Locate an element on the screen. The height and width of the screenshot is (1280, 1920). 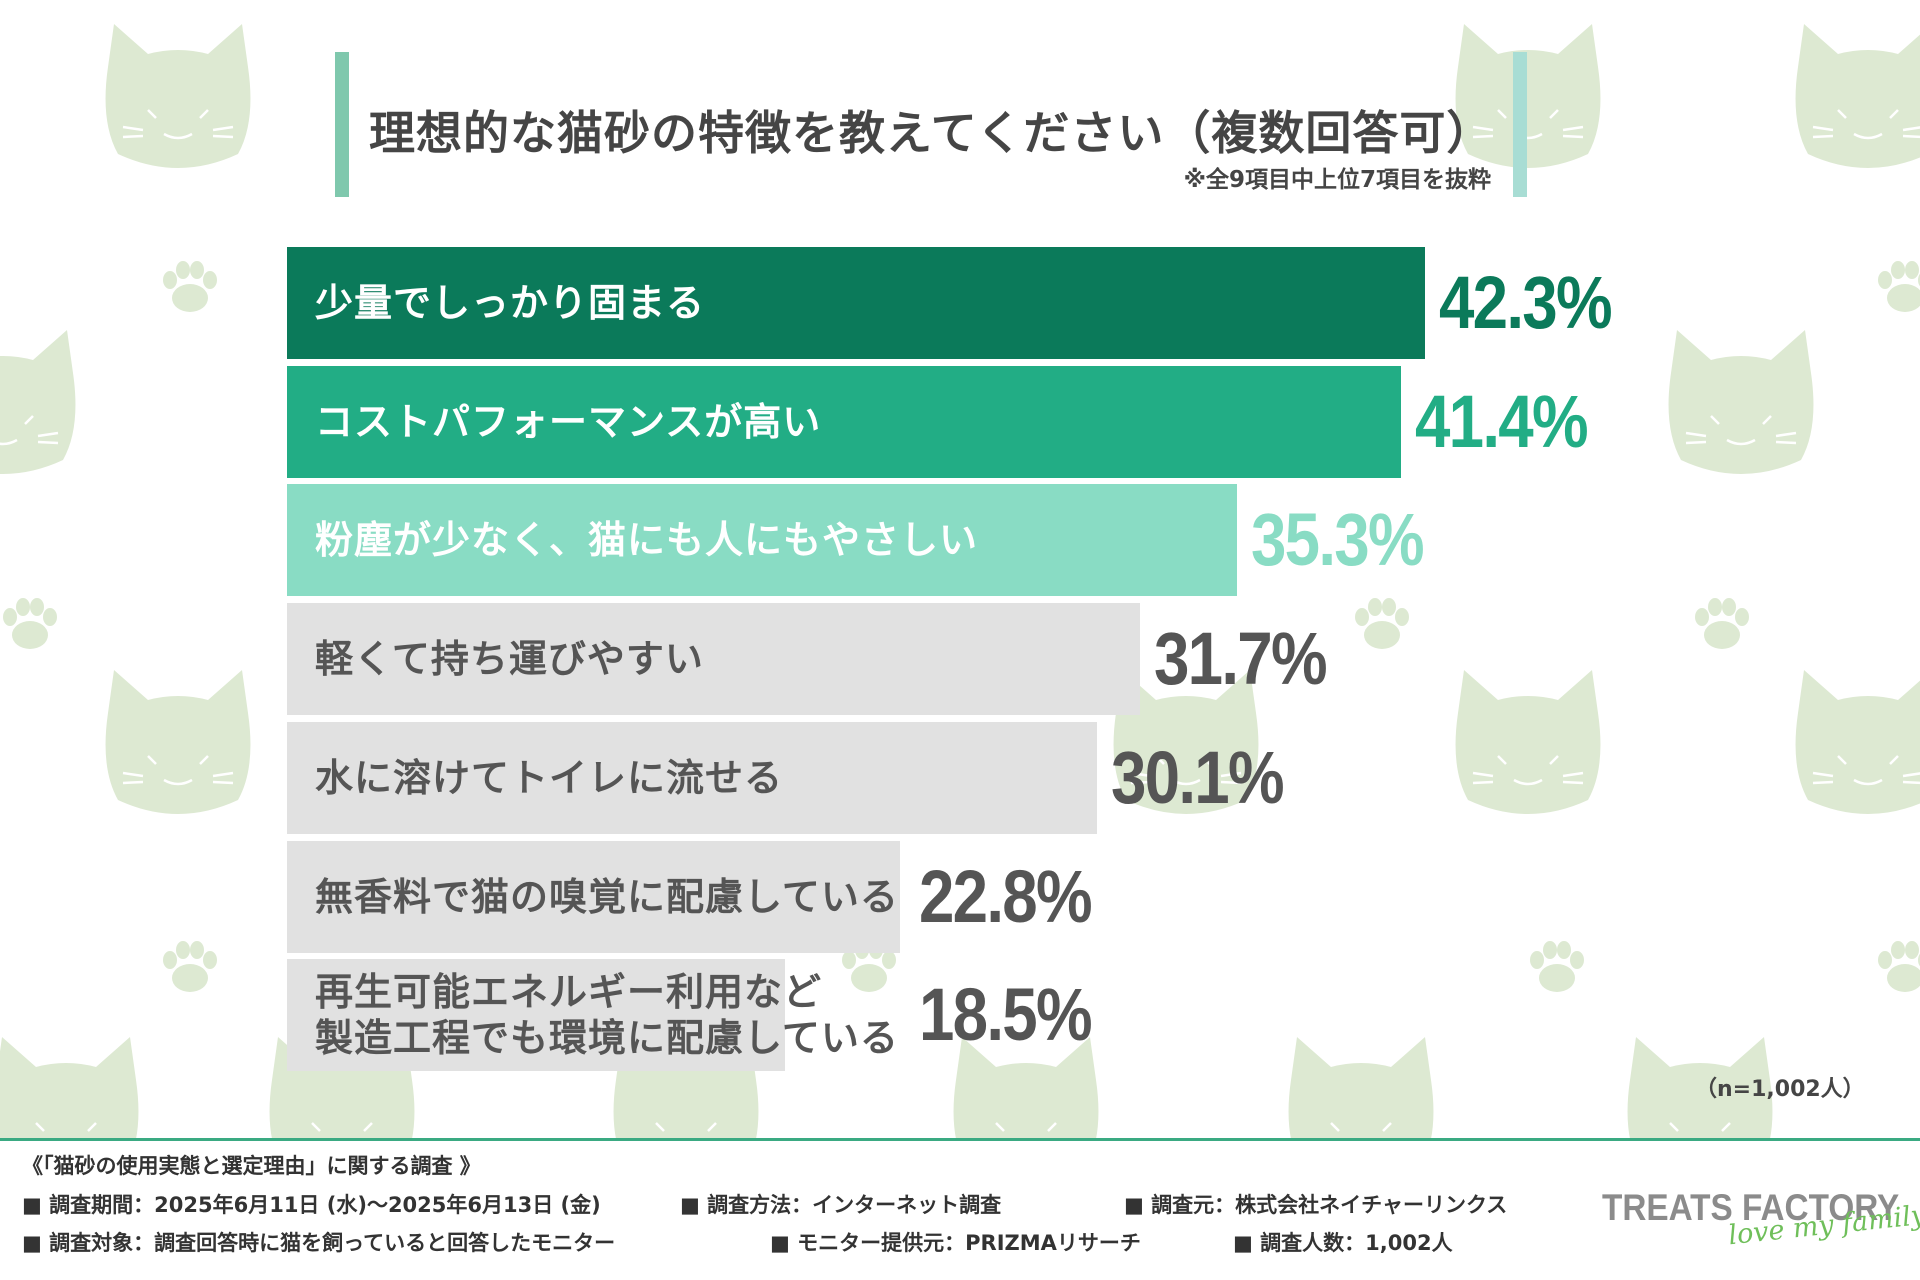
bar-label-1: 少量でしっかり固まる is located at coordinates (510, 303).